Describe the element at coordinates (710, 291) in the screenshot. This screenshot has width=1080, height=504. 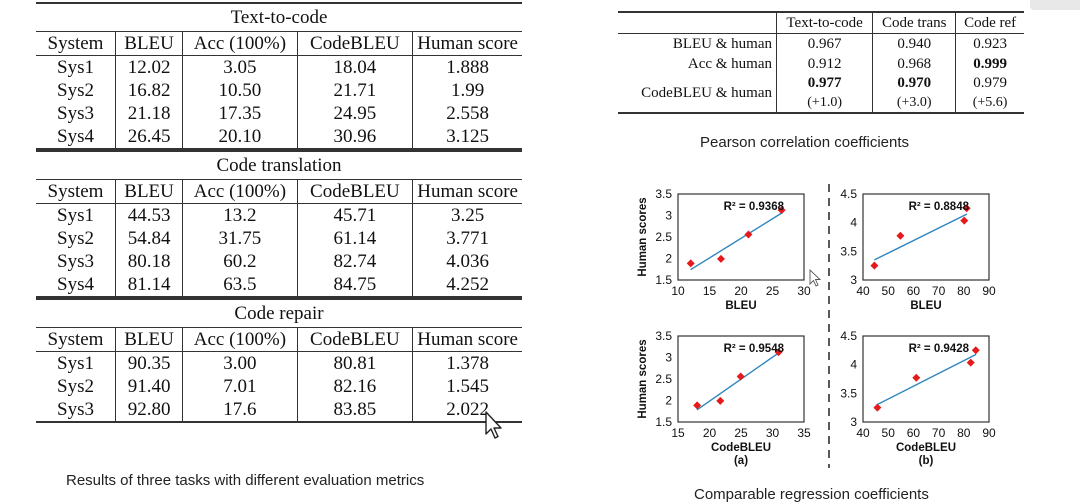
I see `x-tick-label: 15` at that location.